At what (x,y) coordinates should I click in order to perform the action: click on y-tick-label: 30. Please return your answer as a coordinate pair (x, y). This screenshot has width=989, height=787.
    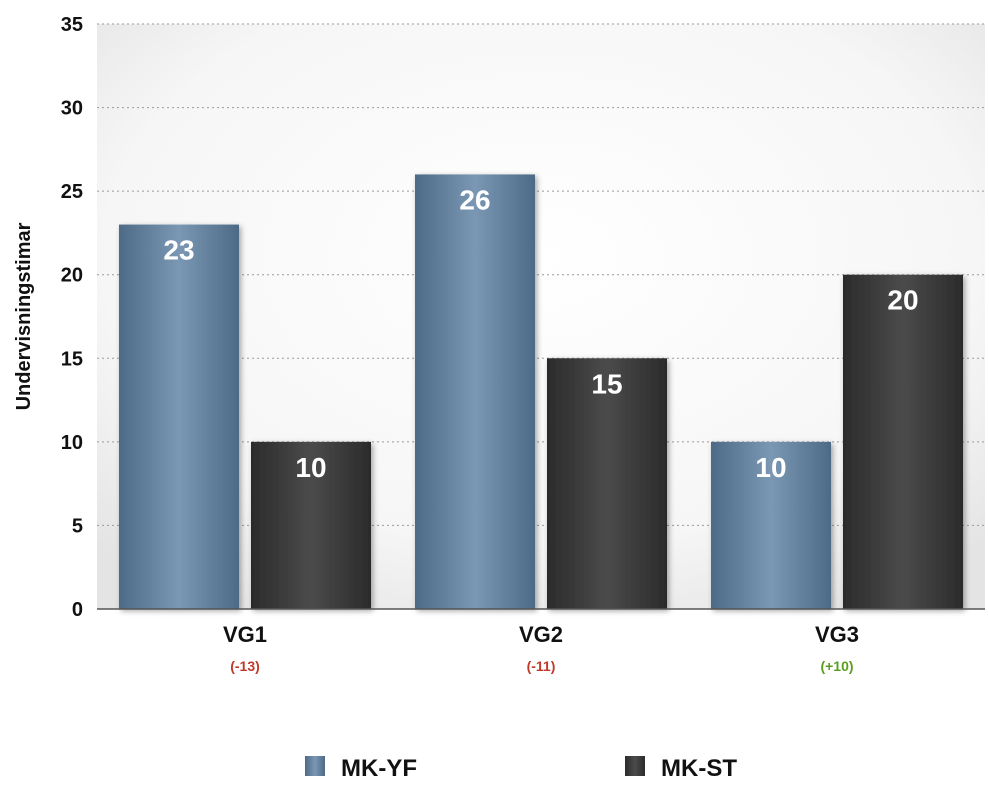
    Looking at the image, I should click on (72, 109).